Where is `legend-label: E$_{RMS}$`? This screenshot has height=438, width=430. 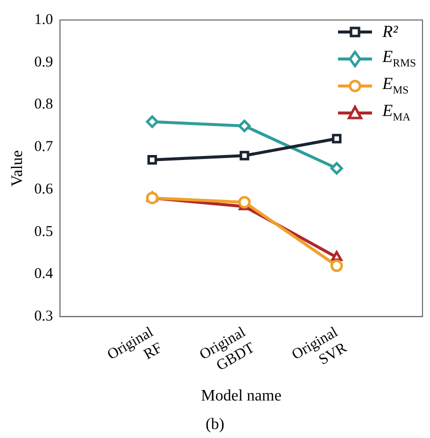 legend-label: E$_{RMS}$ is located at coordinates (399, 58).